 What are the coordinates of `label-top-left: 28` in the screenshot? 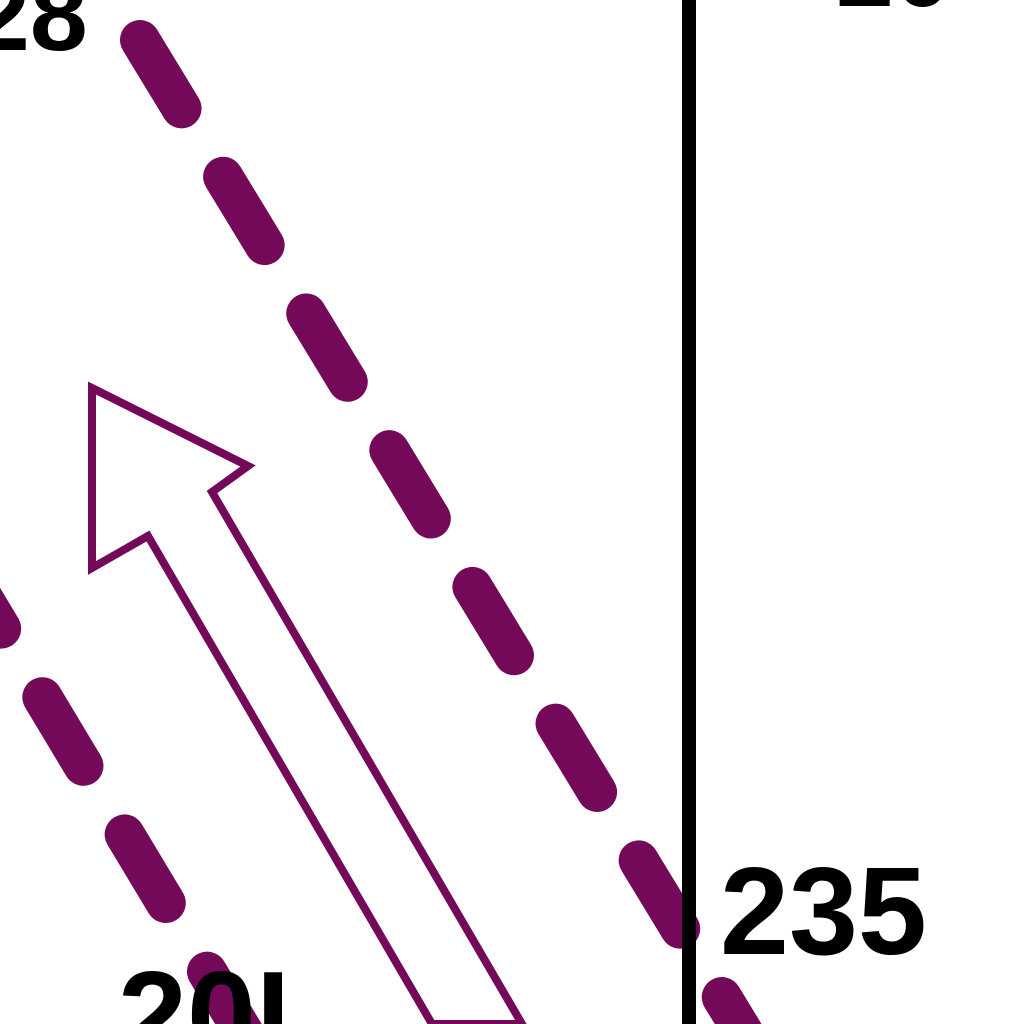 It's located at (44, 36).